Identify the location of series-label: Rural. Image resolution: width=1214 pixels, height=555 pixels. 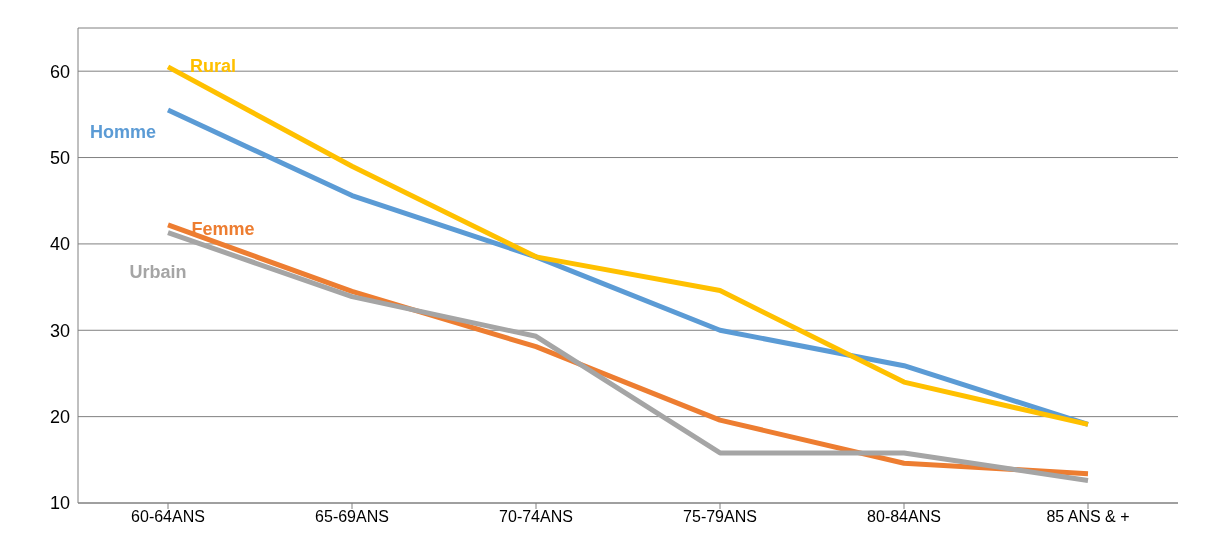
(213, 65).